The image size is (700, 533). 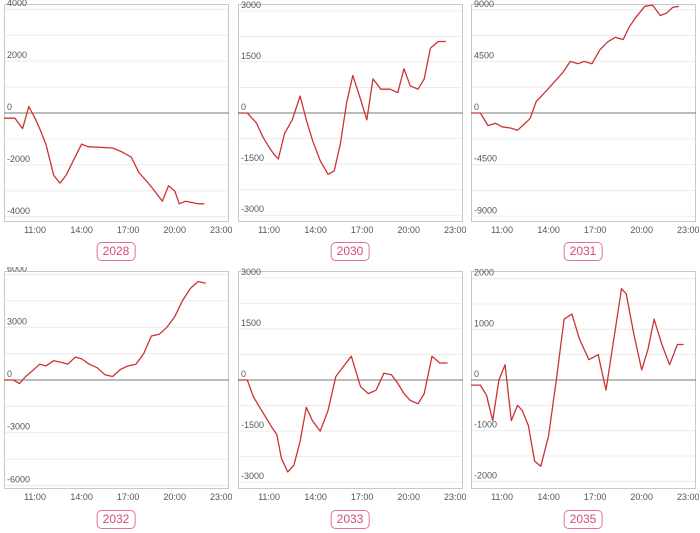 I want to click on y-tick-label: 6000, so click(x=17, y=270).